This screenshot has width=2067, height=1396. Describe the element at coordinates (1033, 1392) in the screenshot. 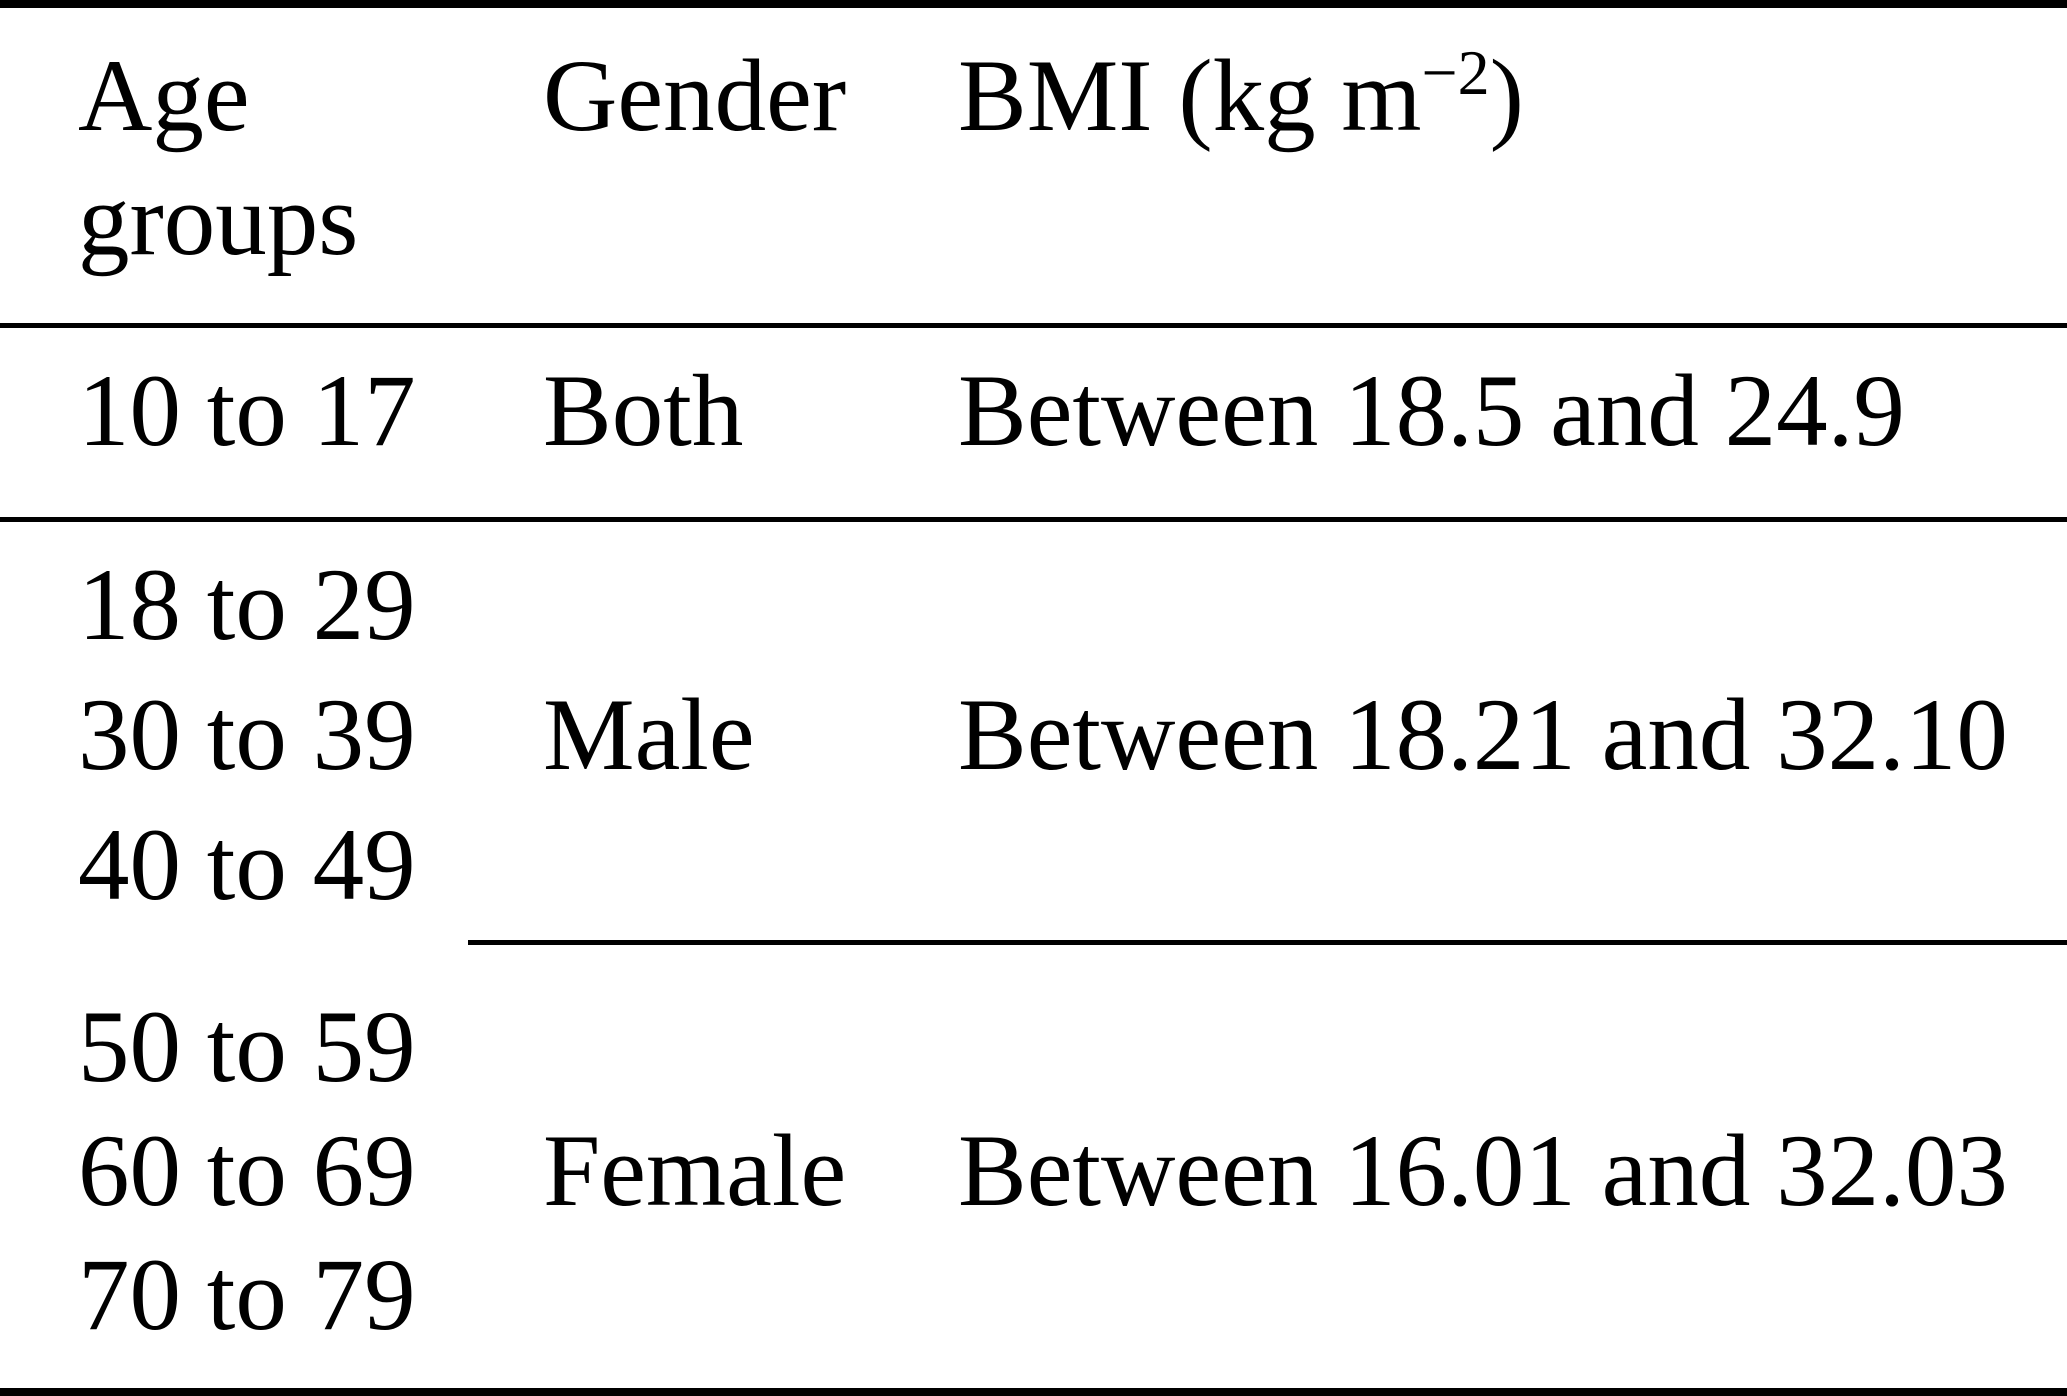

I see `table-bottom-rule` at that location.